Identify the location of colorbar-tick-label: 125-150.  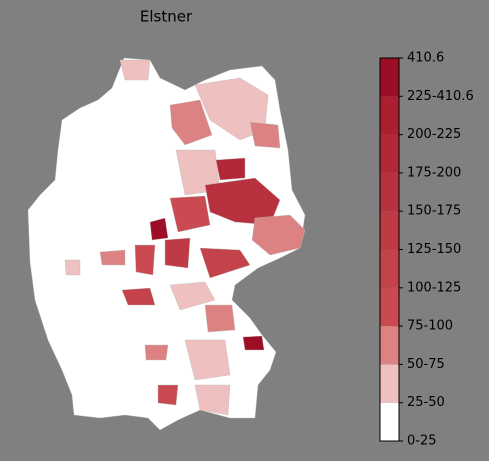
(434, 249).